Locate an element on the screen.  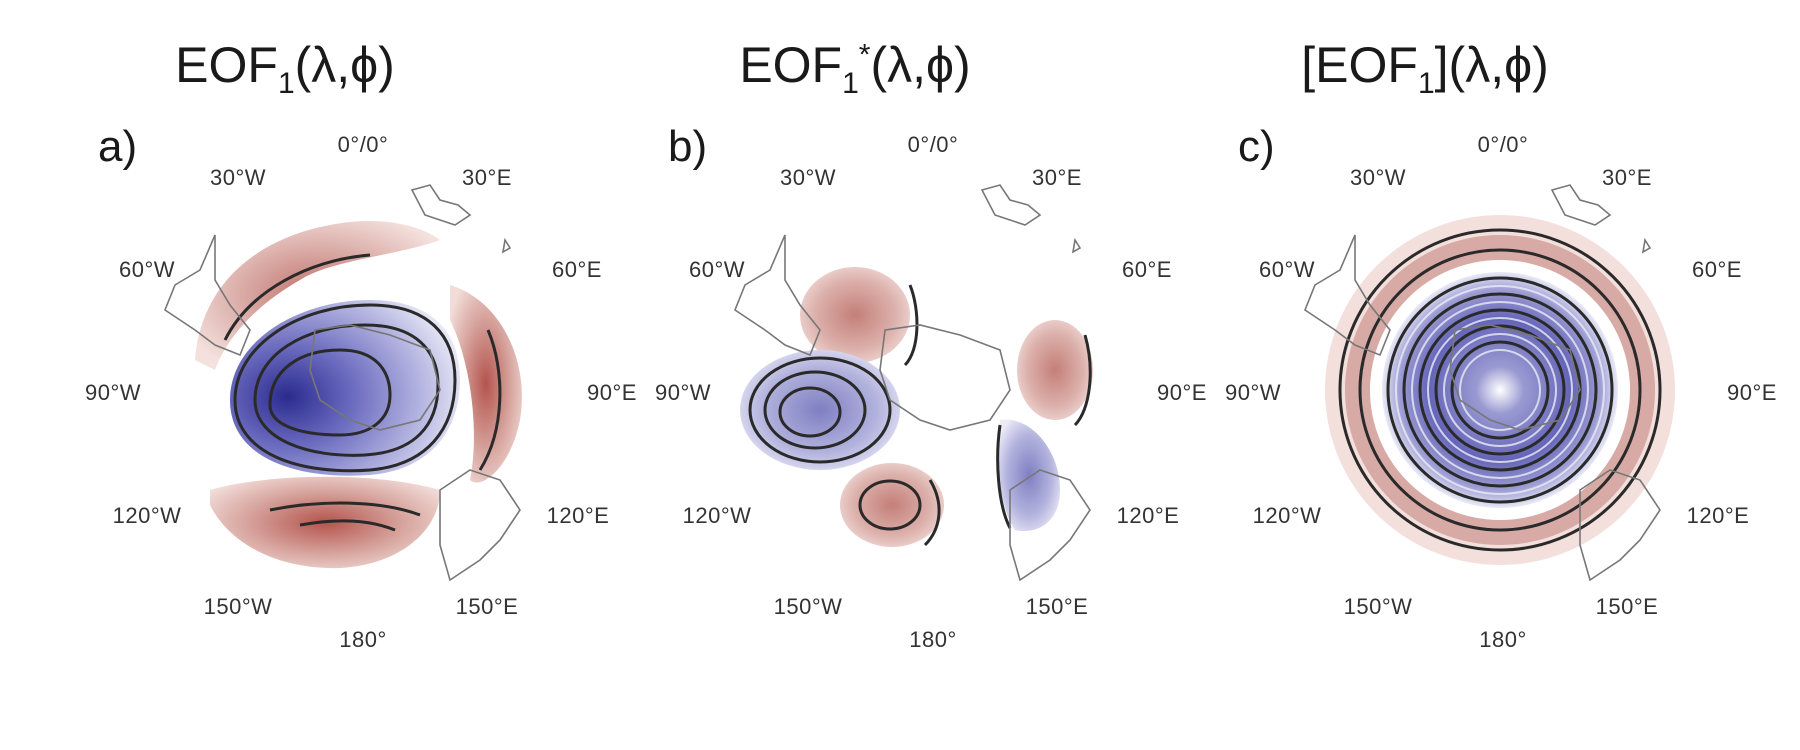
panel-label: c) is located at coordinates (1256, 146).